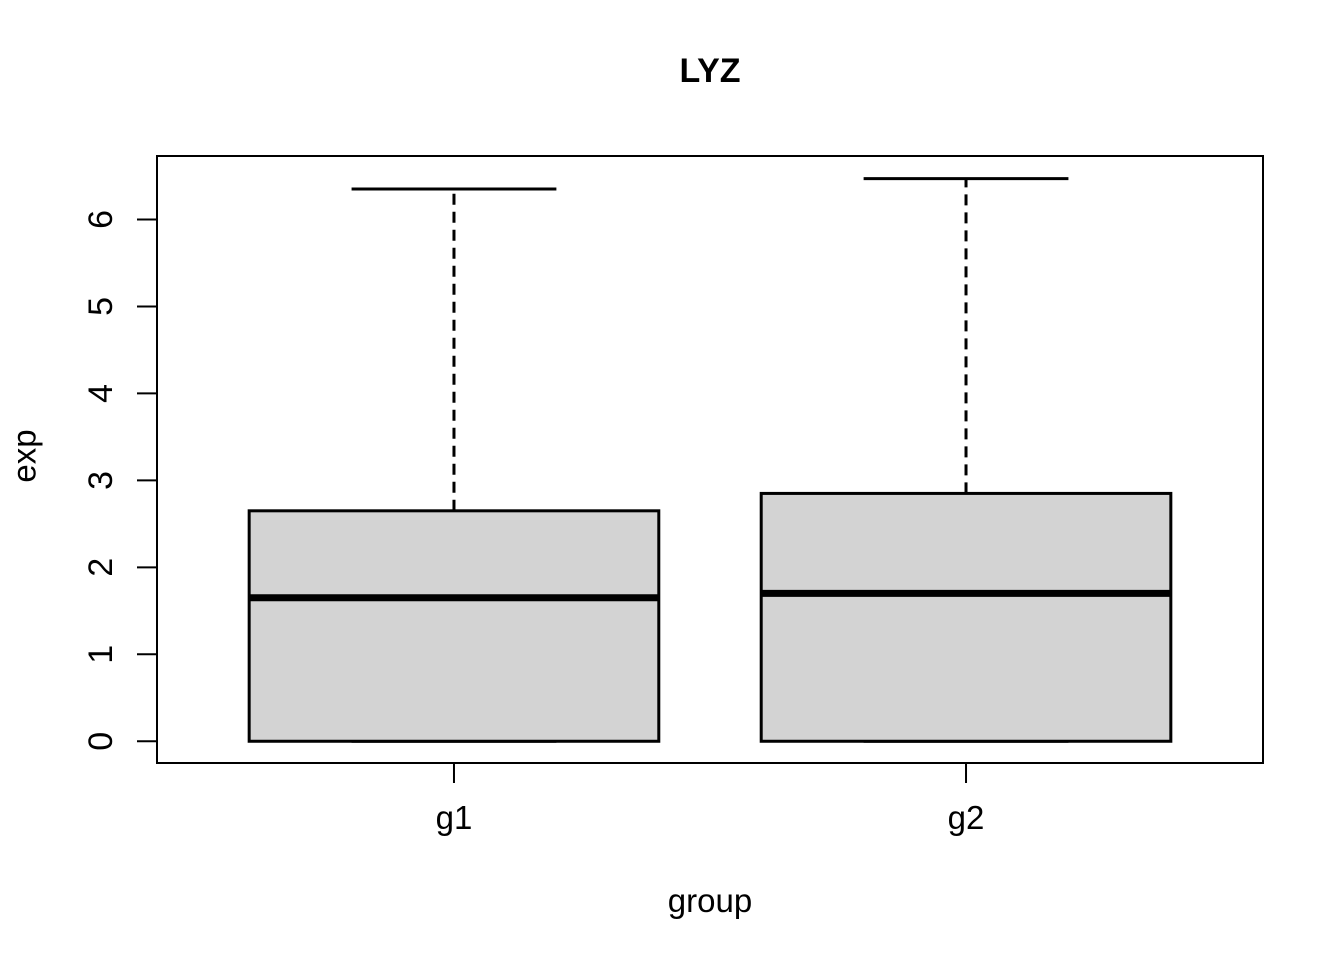 The width and height of the screenshot is (1344, 960). What do you see at coordinates (101, 741) in the screenshot?
I see `y-tick-label: 0` at bounding box center [101, 741].